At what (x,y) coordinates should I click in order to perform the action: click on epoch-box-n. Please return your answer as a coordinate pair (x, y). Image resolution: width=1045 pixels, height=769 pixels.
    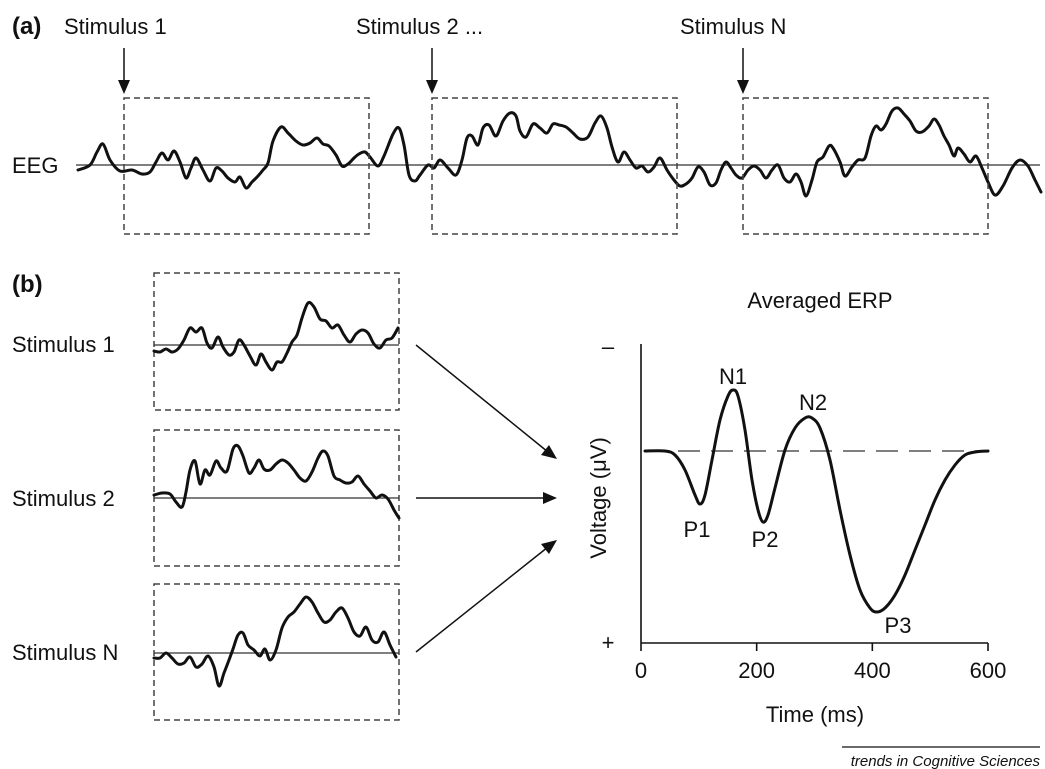
    Looking at the image, I should click on (276, 652).